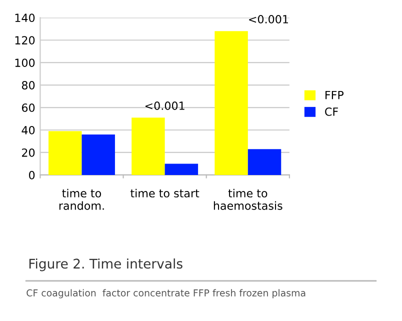 The image size is (402, 321). I want to click on y-tick-label: 100, so click(25, 62).